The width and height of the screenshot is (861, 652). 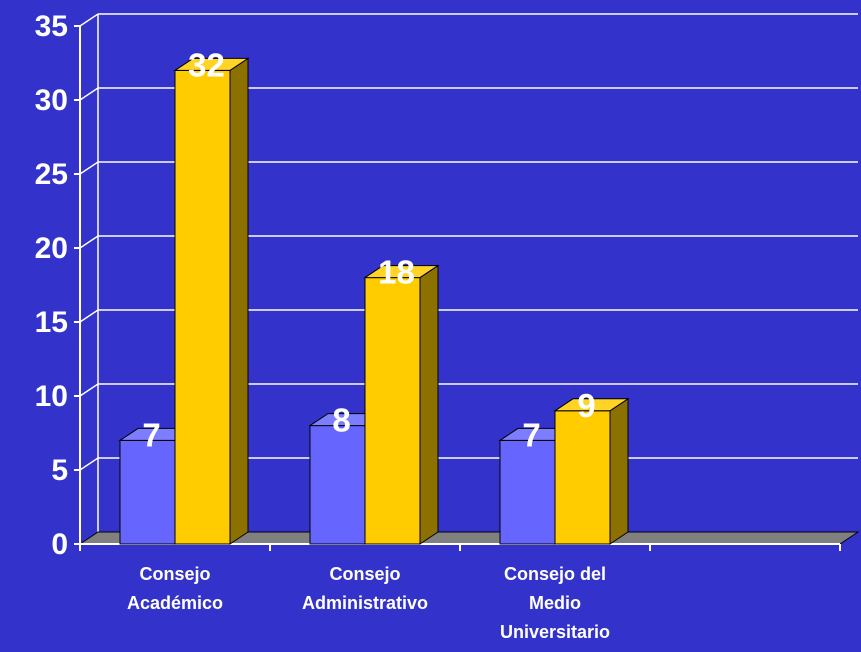 I want to click on y-tick-label: 20, so click(x=51, y=248).